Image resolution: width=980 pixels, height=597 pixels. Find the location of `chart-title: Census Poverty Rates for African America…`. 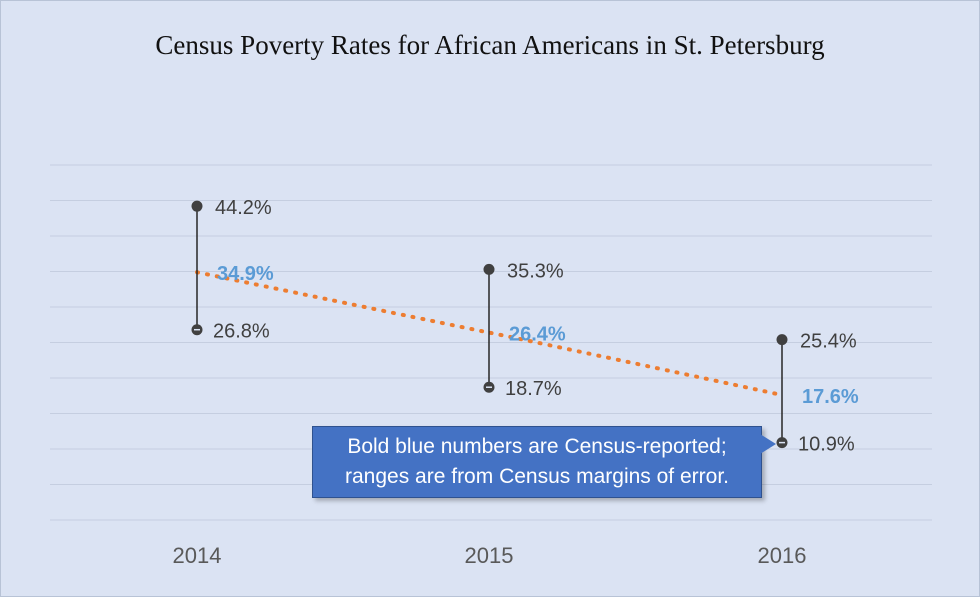

chart-title: Census Poverty Rates for African America… is located at coordinates (490, 45).